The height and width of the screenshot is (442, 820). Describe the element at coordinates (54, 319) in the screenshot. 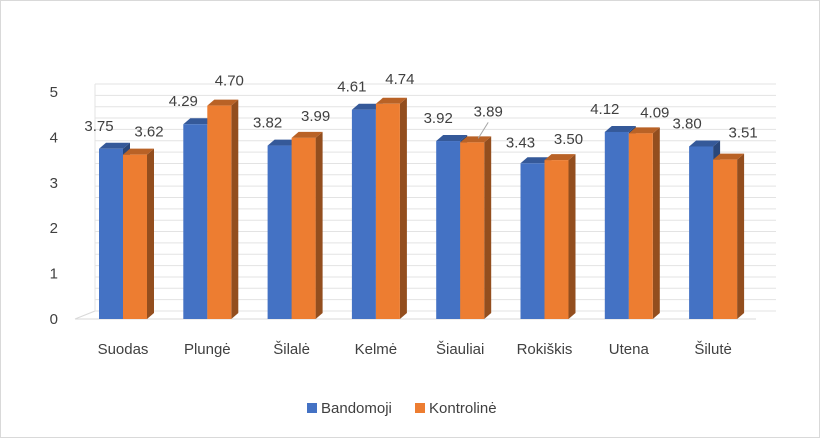

I see `y-tick-label: 0` at that location.